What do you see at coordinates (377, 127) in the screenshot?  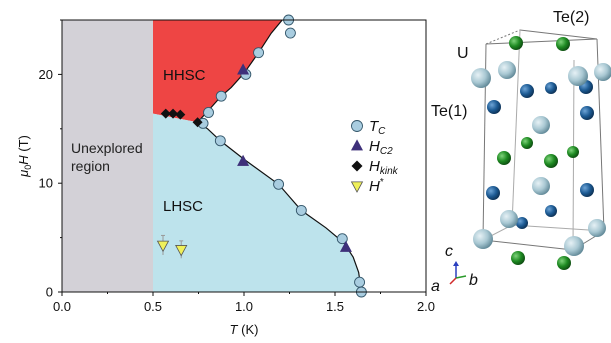 I see `legend-label: TC` at bounding box center [377, 127].